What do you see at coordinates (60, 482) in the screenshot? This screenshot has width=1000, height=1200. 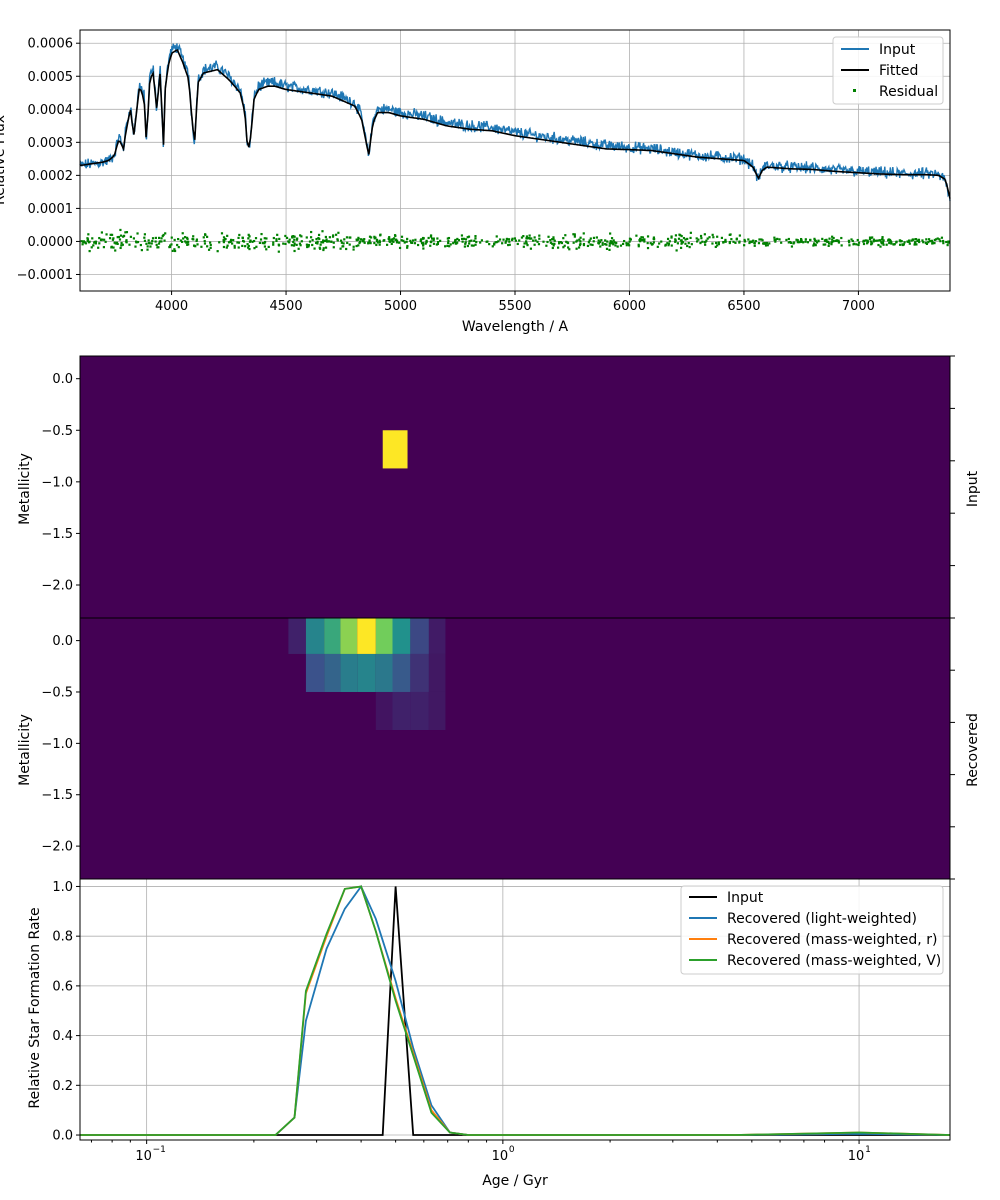 I see `input-heatmap-y-ticks: 0.0 −0.5 −1.0 −1.5 −2.0` at bounding box center [60, 482].